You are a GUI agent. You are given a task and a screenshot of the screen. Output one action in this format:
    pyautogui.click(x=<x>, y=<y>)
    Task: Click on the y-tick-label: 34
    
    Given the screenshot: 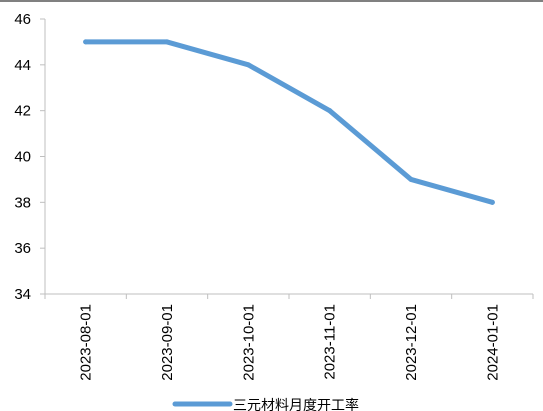 What is the action you would take?
    pyautogui.click(x=22, y=294)
    